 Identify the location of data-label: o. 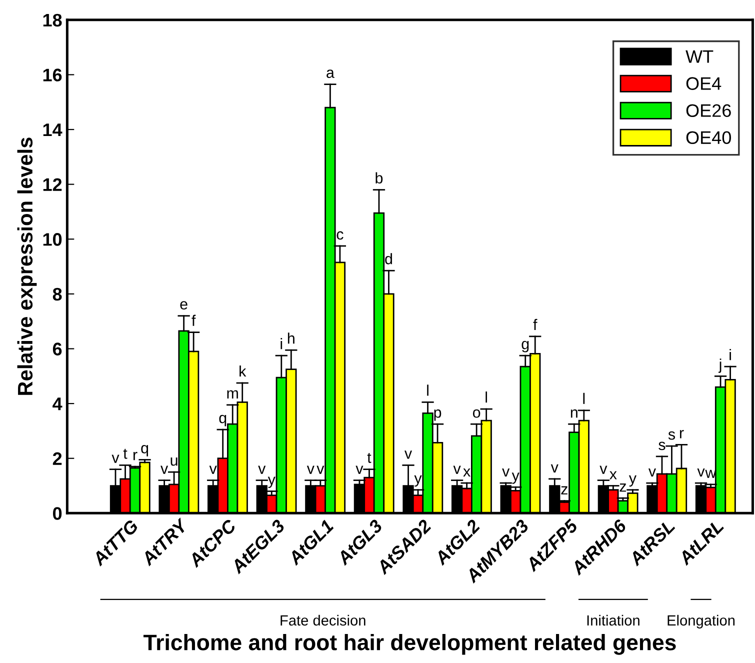
(476, 413).